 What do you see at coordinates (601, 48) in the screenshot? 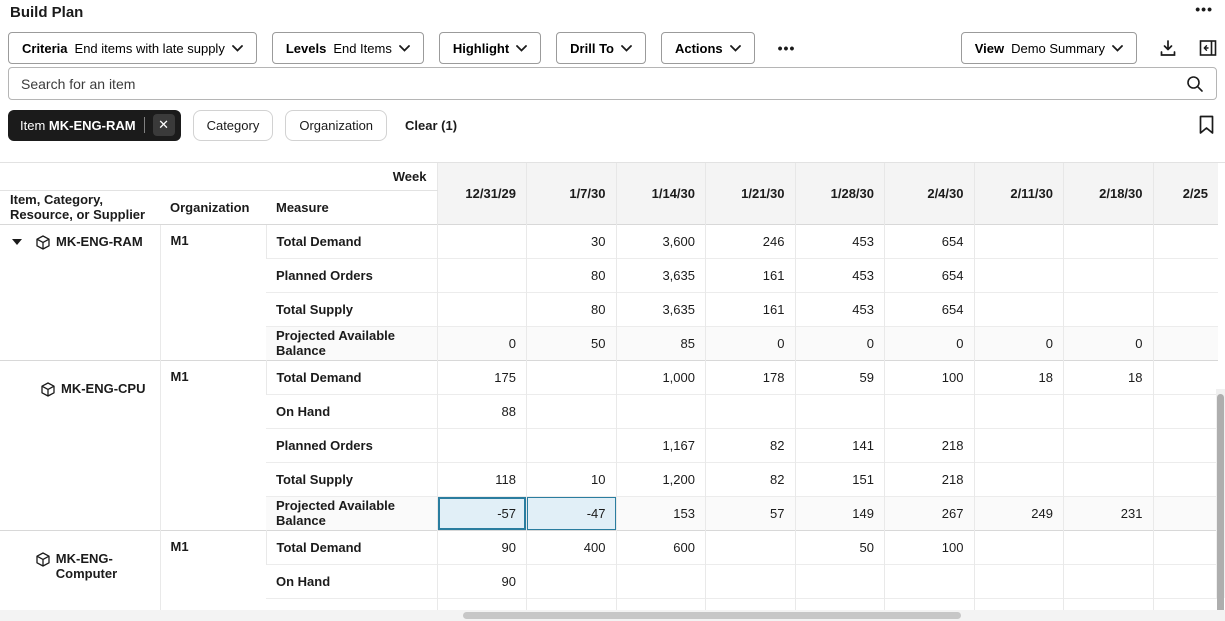
I see `toolbar-button-drill-to: Drill To` at bounding box center [601, 48].